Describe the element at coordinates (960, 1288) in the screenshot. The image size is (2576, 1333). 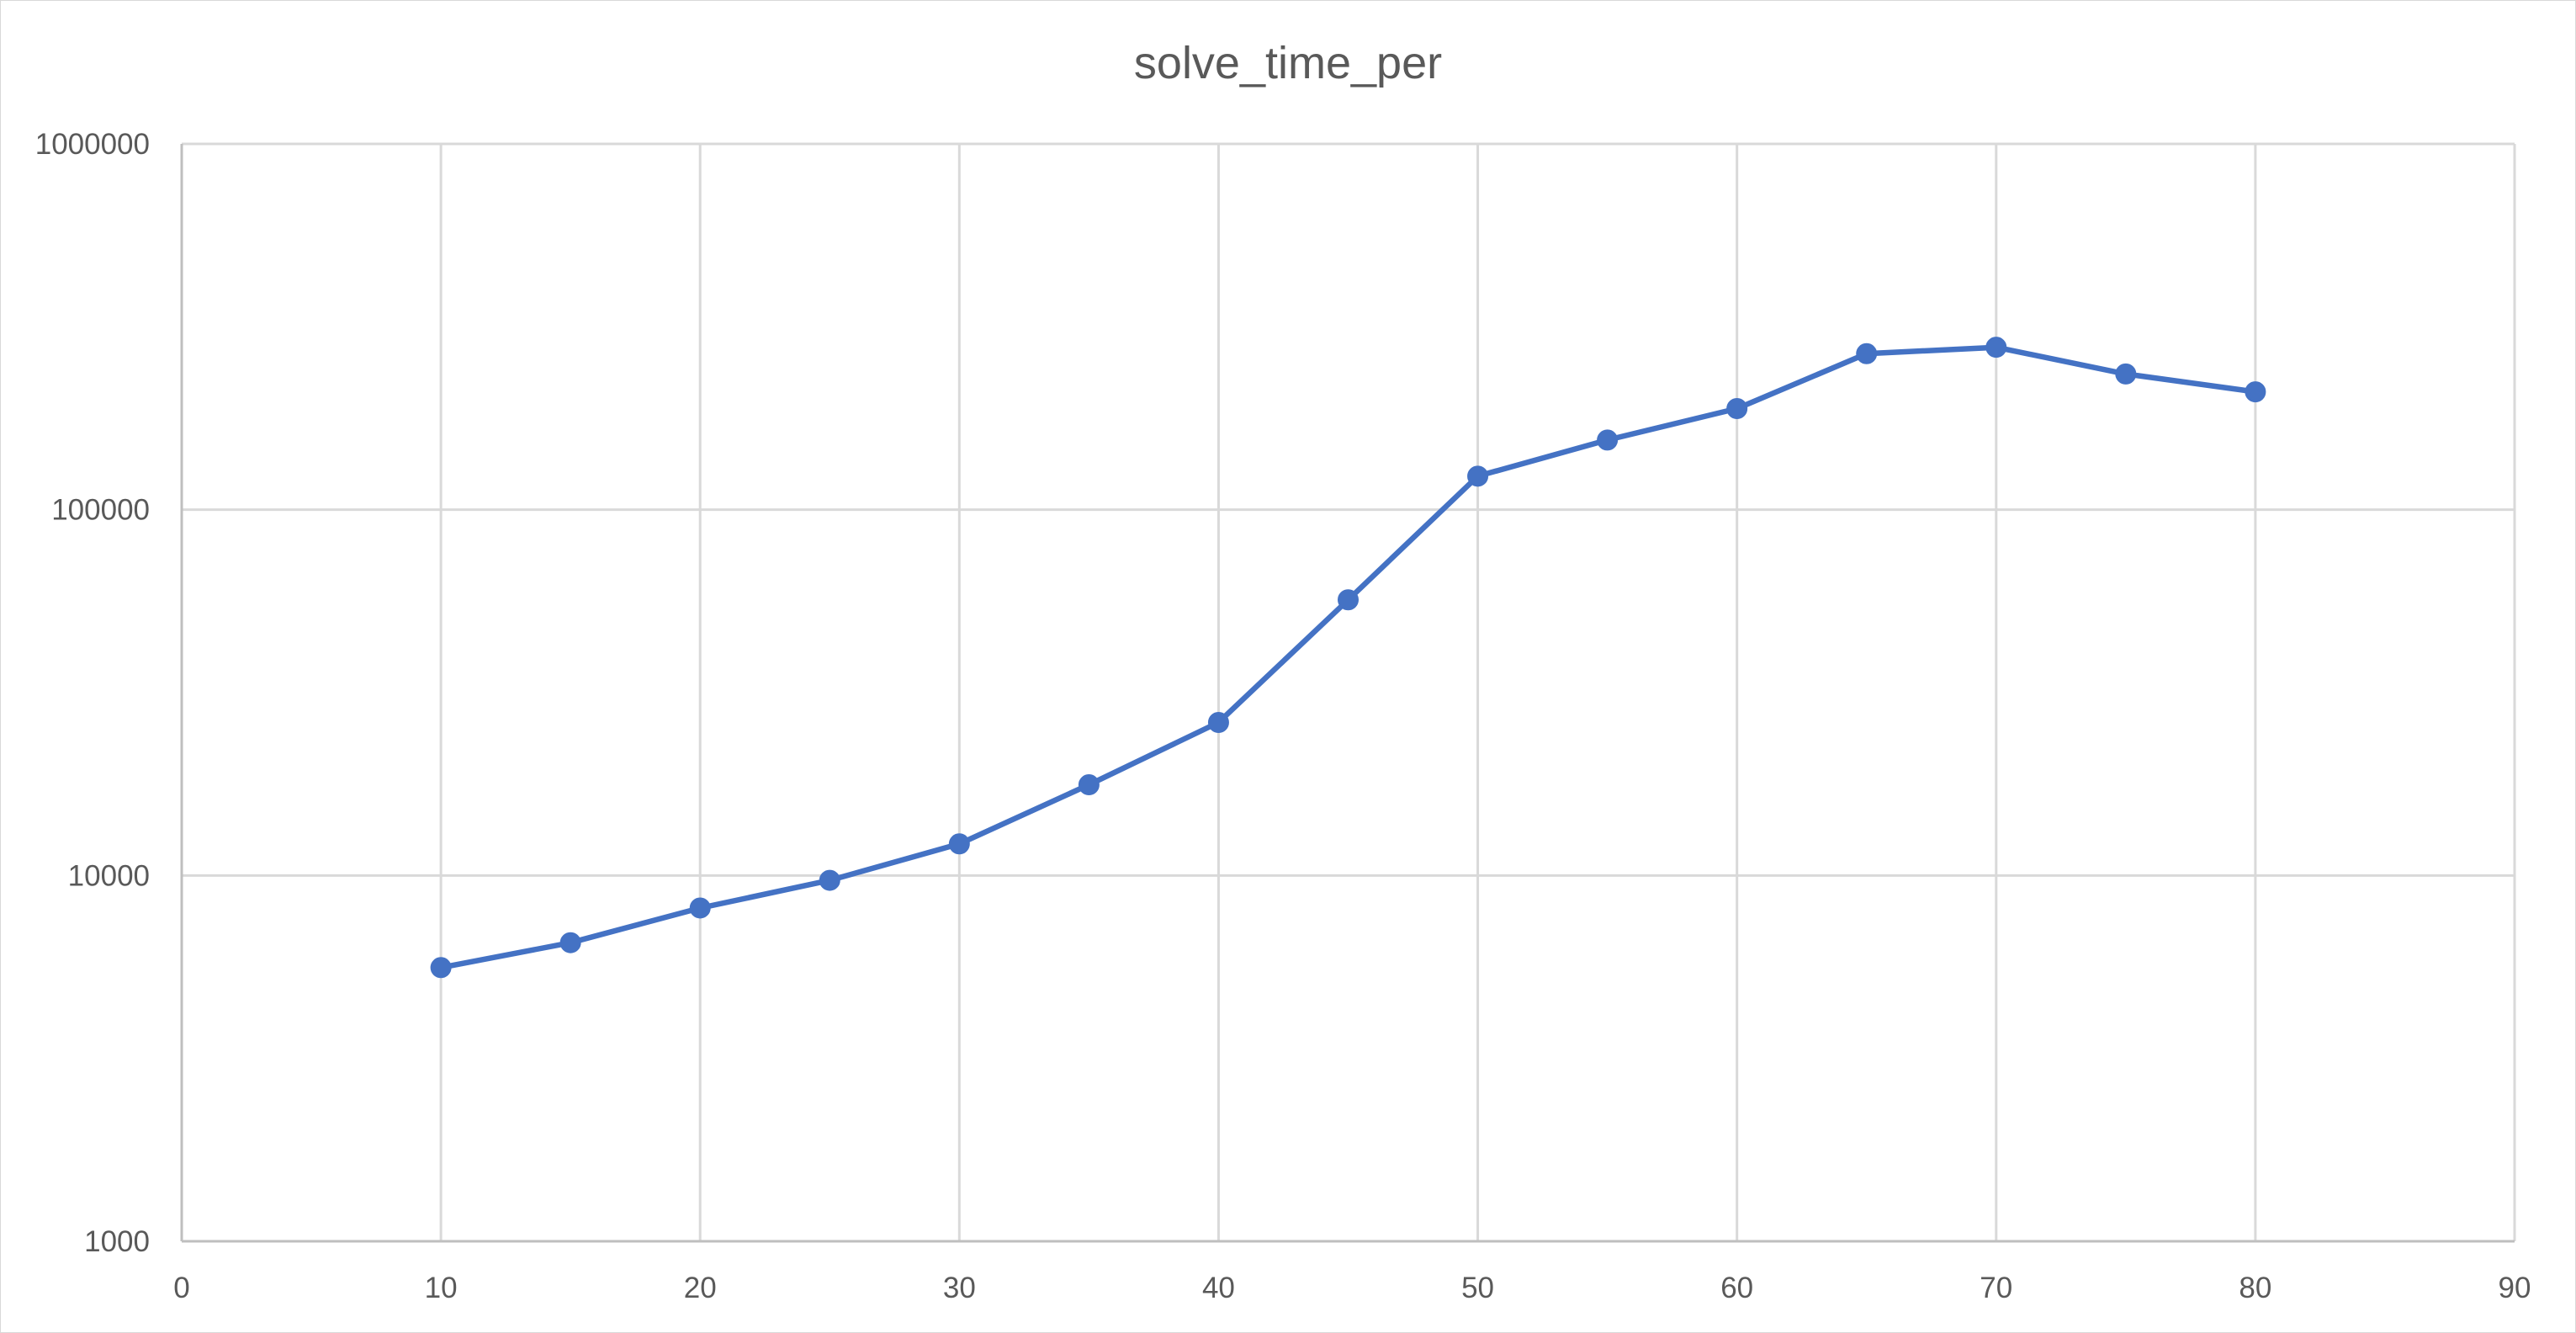
I see `x-tick-label: 30` at that location.